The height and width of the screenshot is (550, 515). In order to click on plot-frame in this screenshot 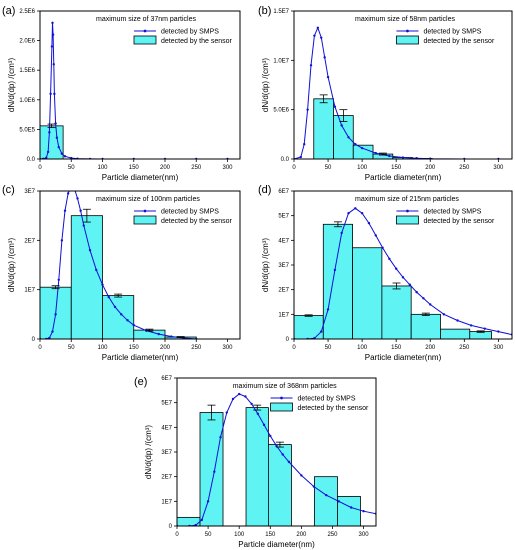, I will do `click(140, 85)`.